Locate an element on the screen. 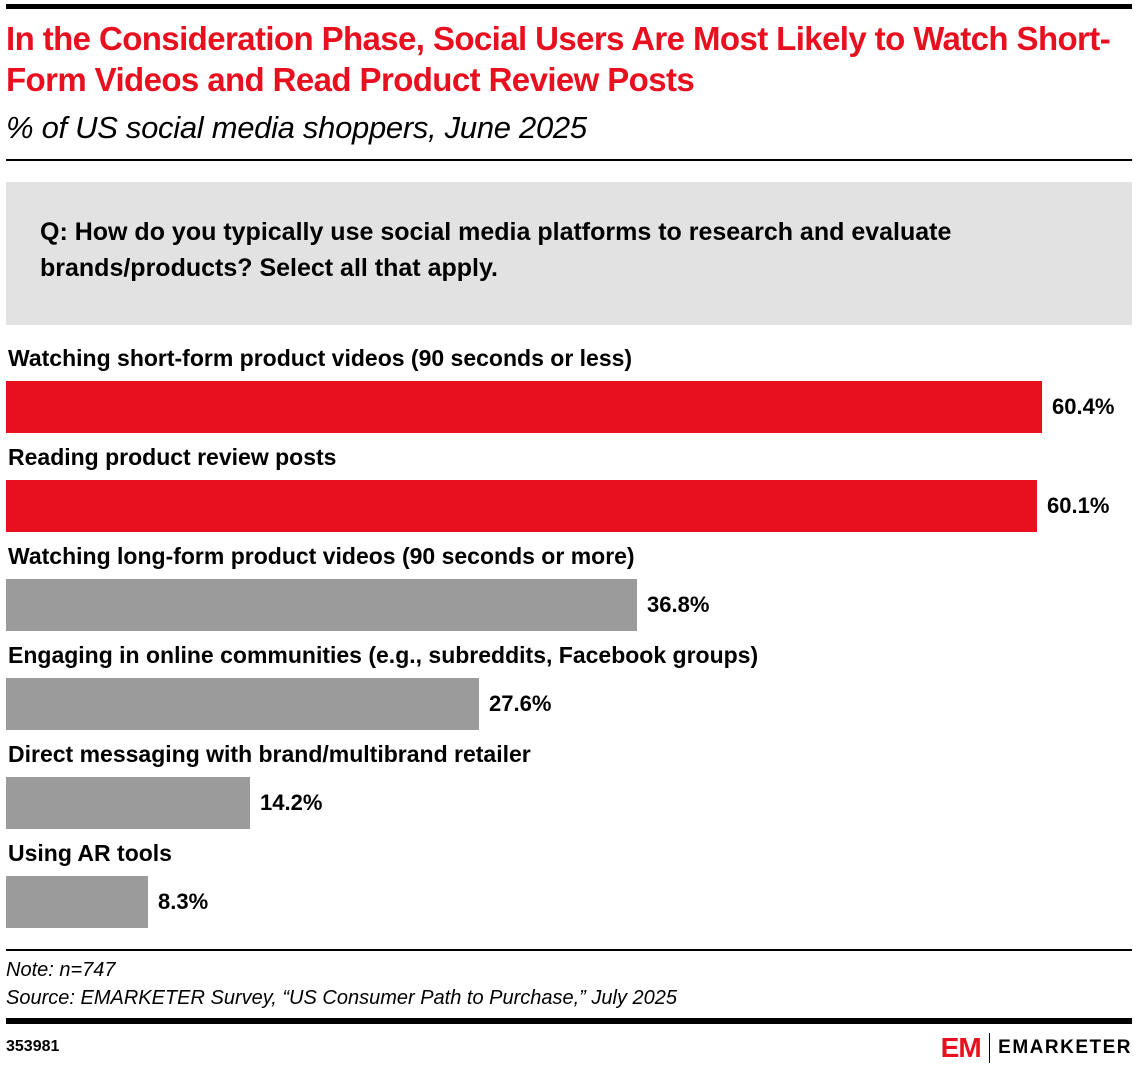 This screenshot has height=1072, width=1136. logo-mark-icon: EM is located at coordinates (961, 1047).